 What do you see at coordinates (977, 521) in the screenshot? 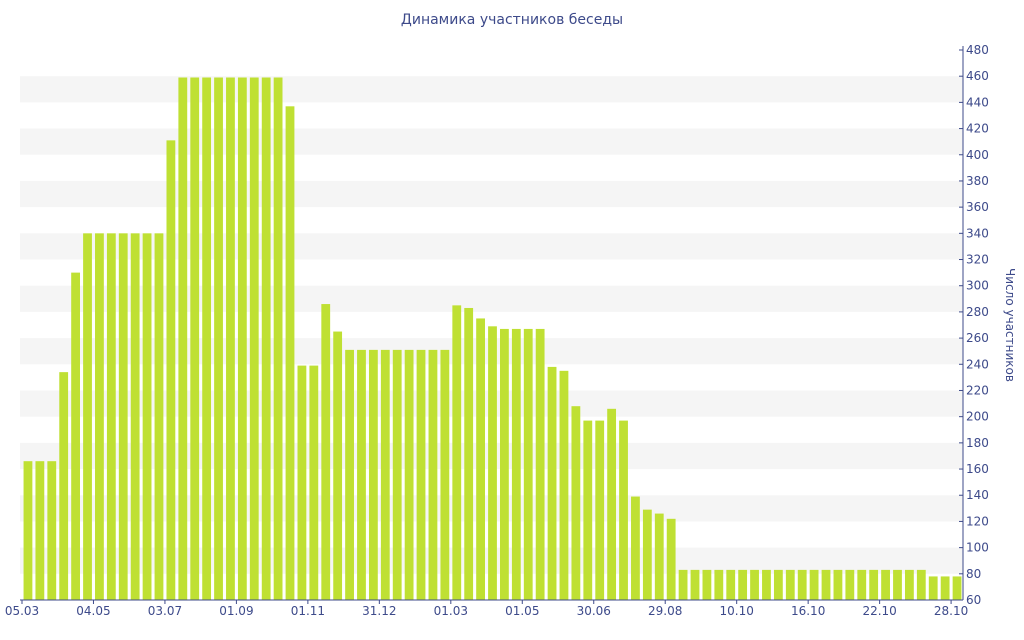
I see `y-tick-label: 120` at bounding box center [977, 521].